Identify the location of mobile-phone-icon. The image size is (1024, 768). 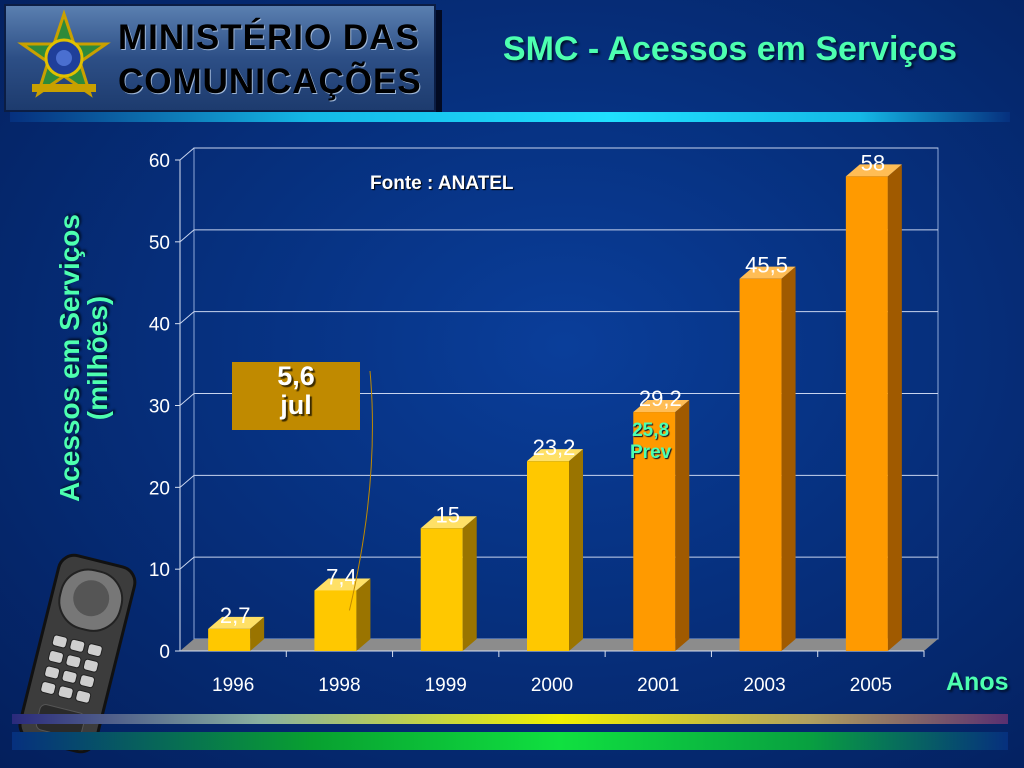
(77, 653).